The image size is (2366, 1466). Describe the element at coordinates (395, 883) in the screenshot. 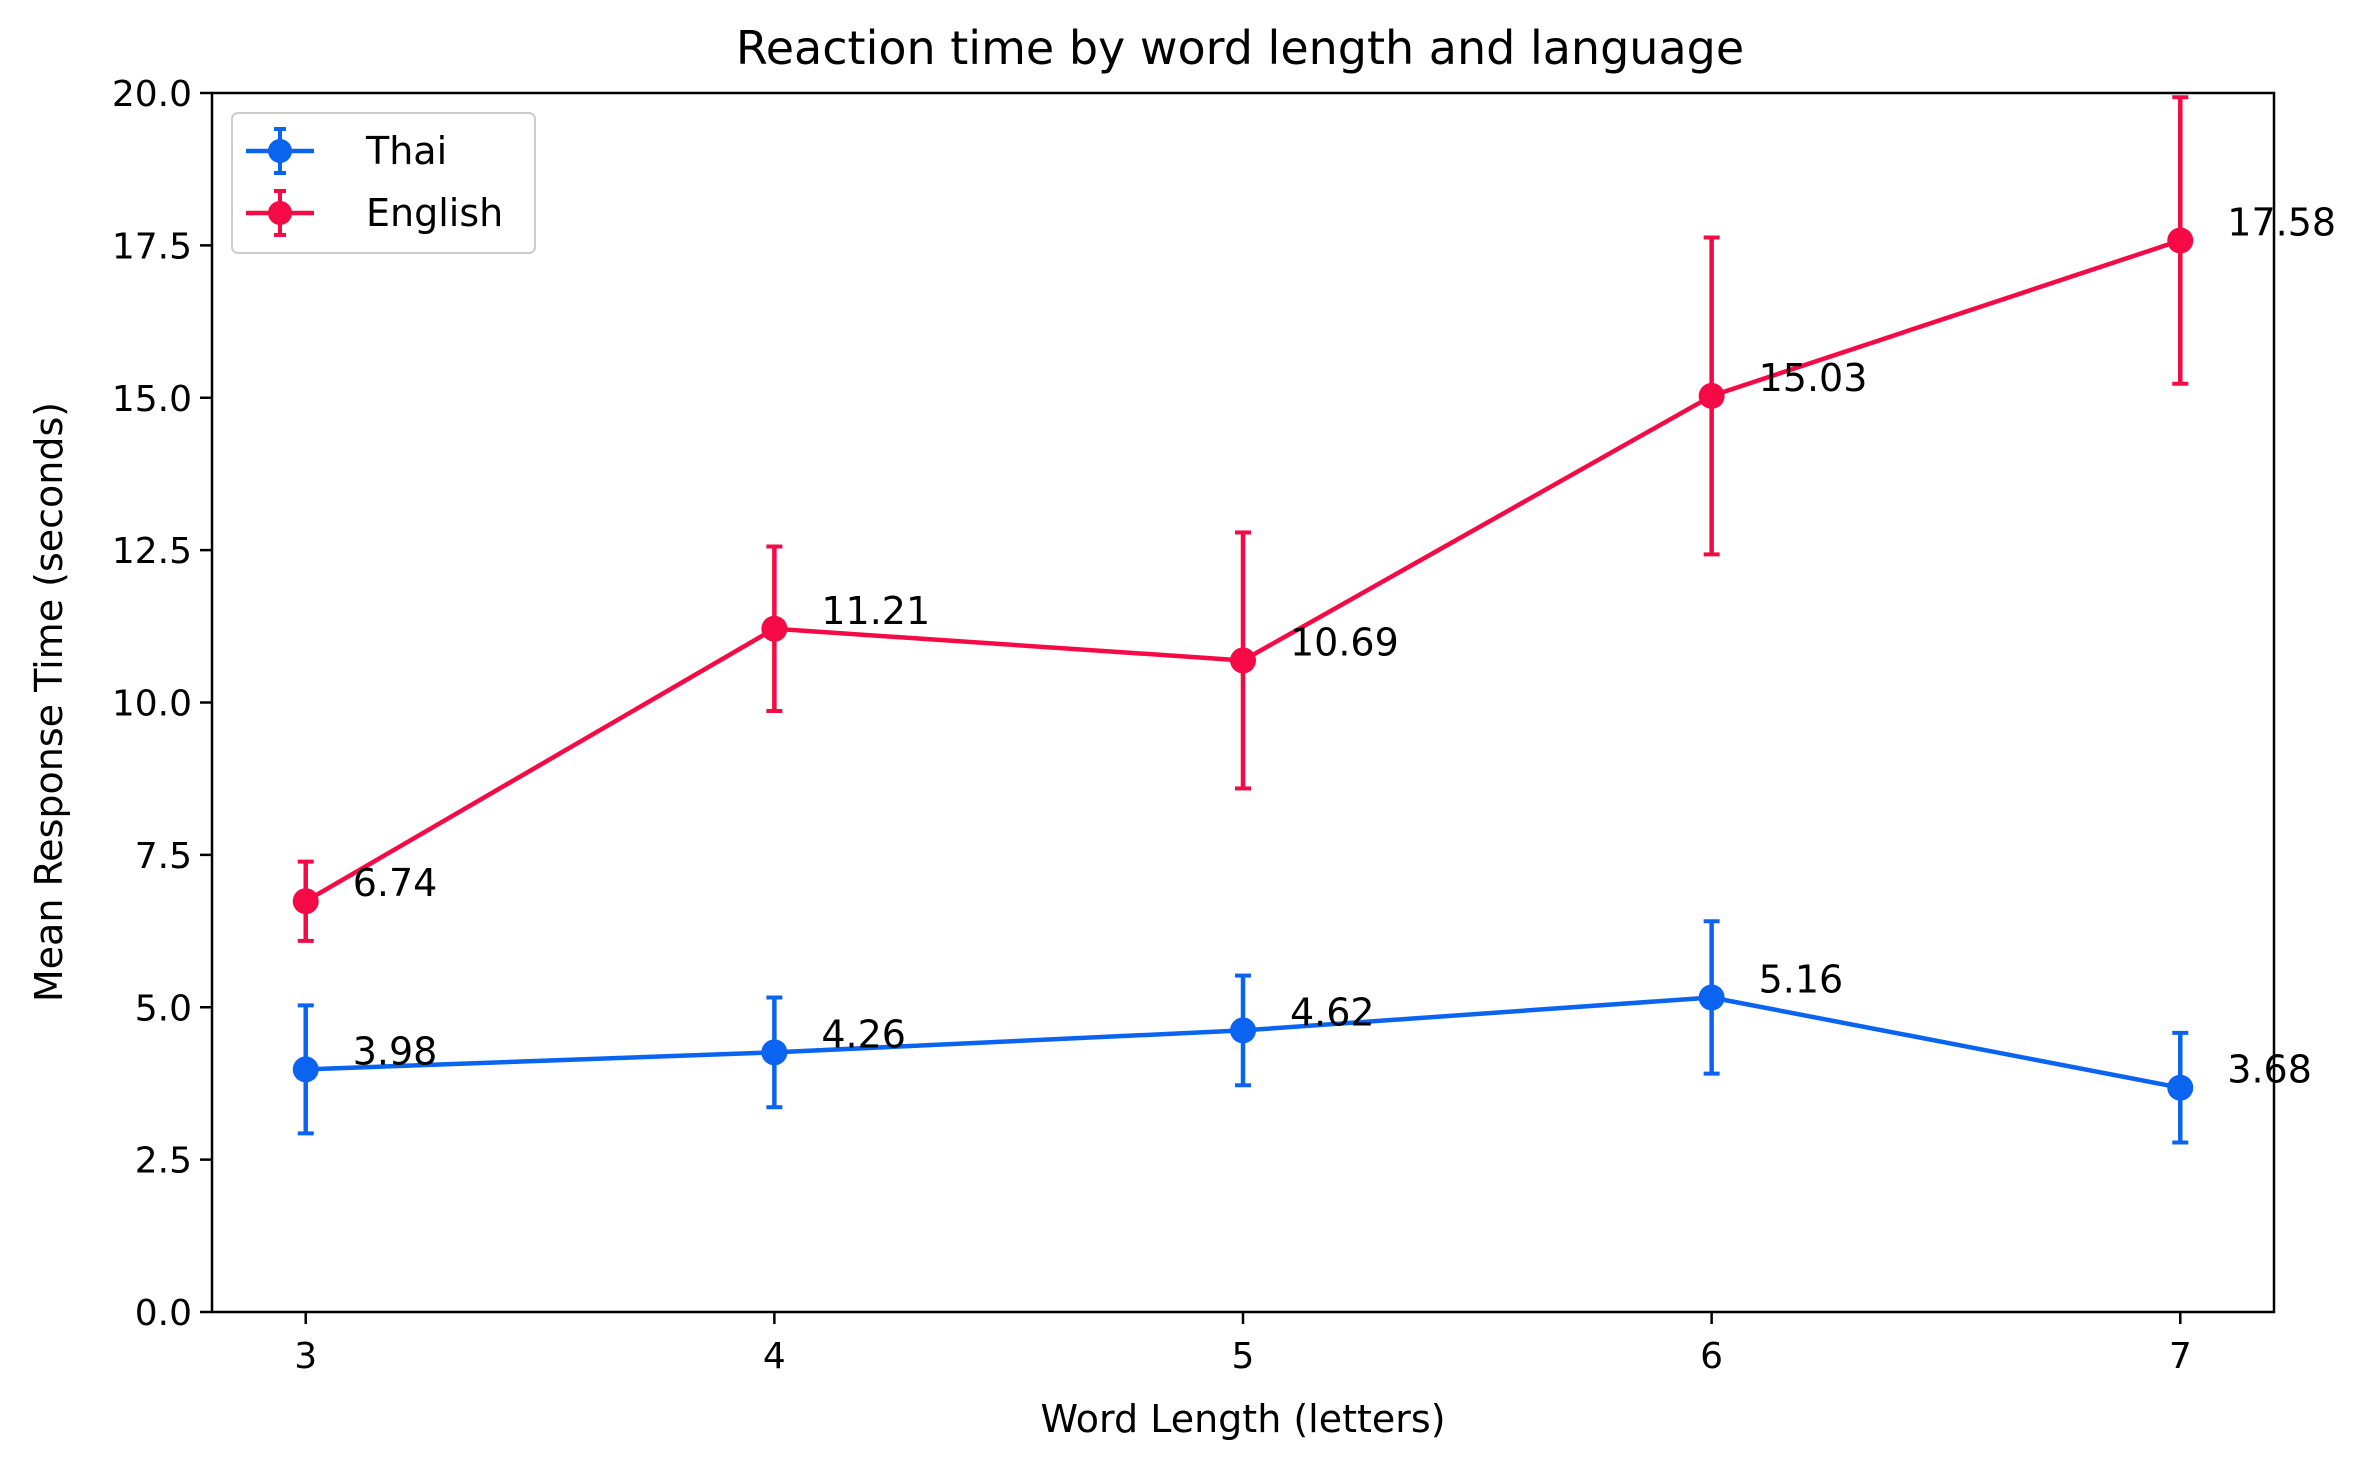

I see `data-label: 6.74` at that location.